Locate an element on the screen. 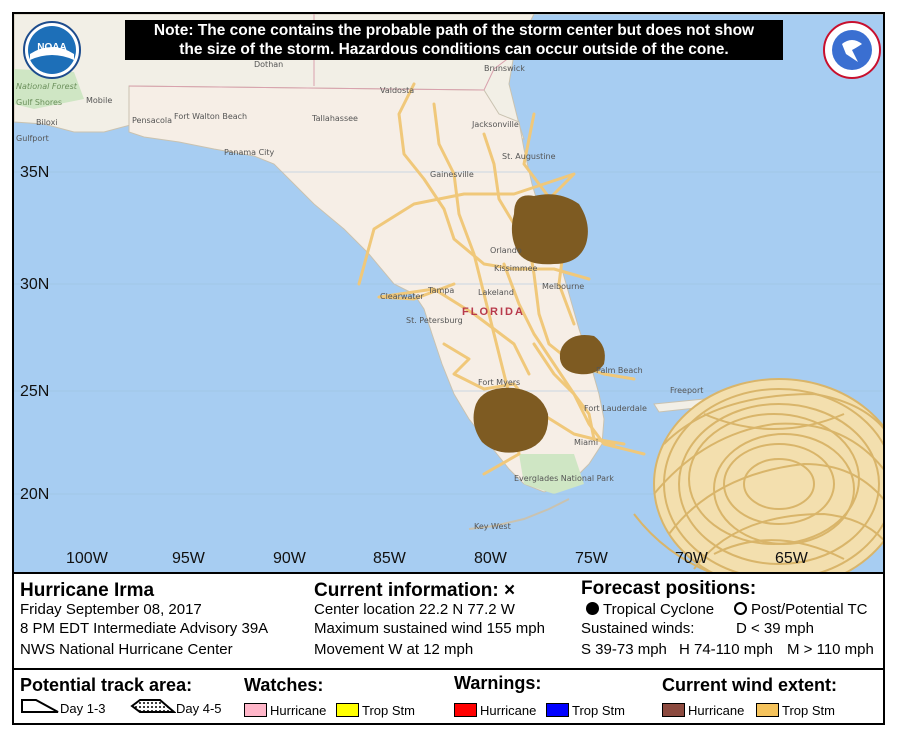 Image resolution: width=897 pixels, height=736 pixels. lon-label-75w: 75W is located at coordinates (591, 558).